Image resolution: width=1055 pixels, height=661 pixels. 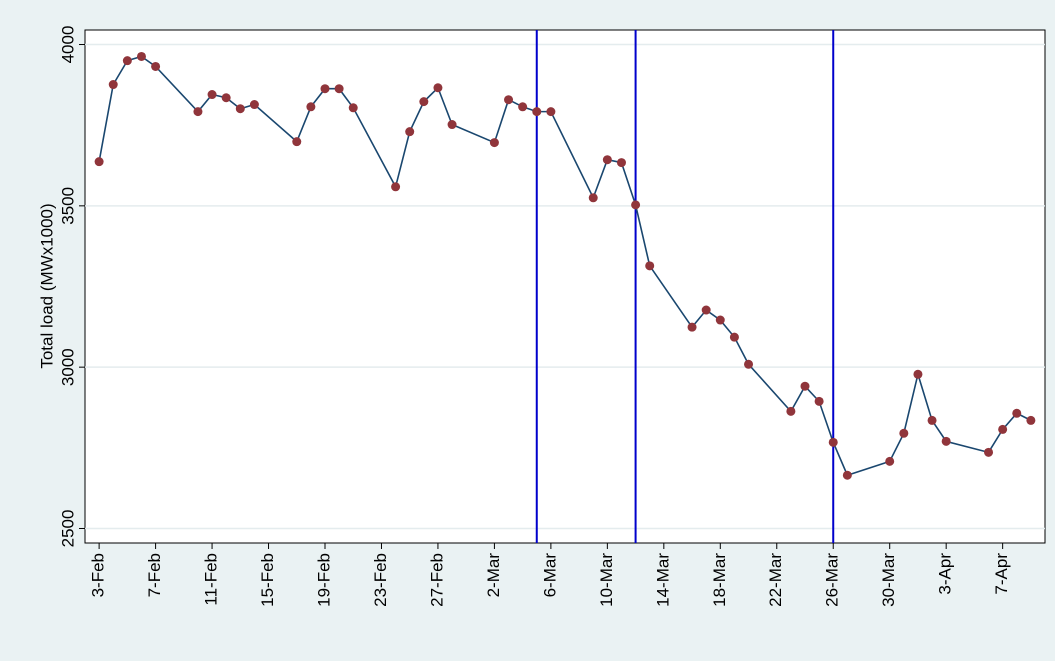 What do you see at coordinates (67, 367) in the screenshot?
I see `y-tick-label: 3000` at bounding box center [67, 367].